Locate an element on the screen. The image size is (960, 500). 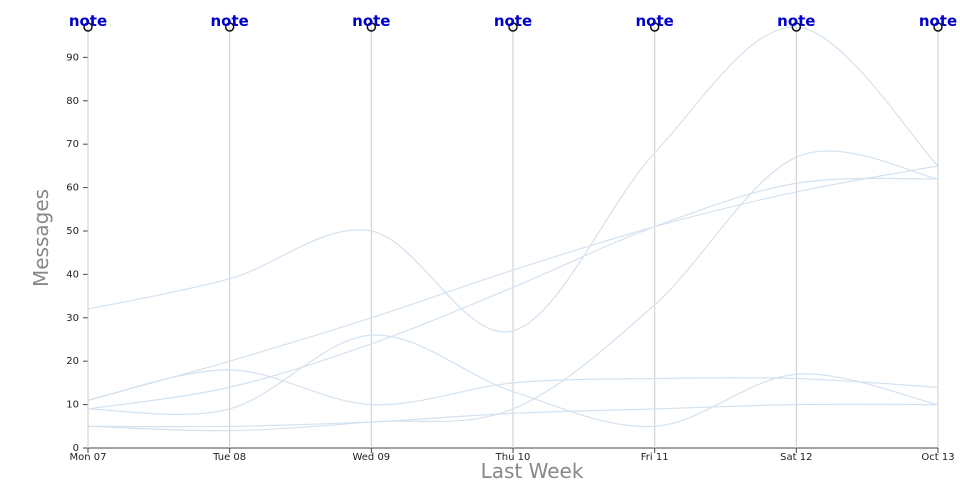
x-tick-label: Oct 13 is located at coordinates (937, 457).